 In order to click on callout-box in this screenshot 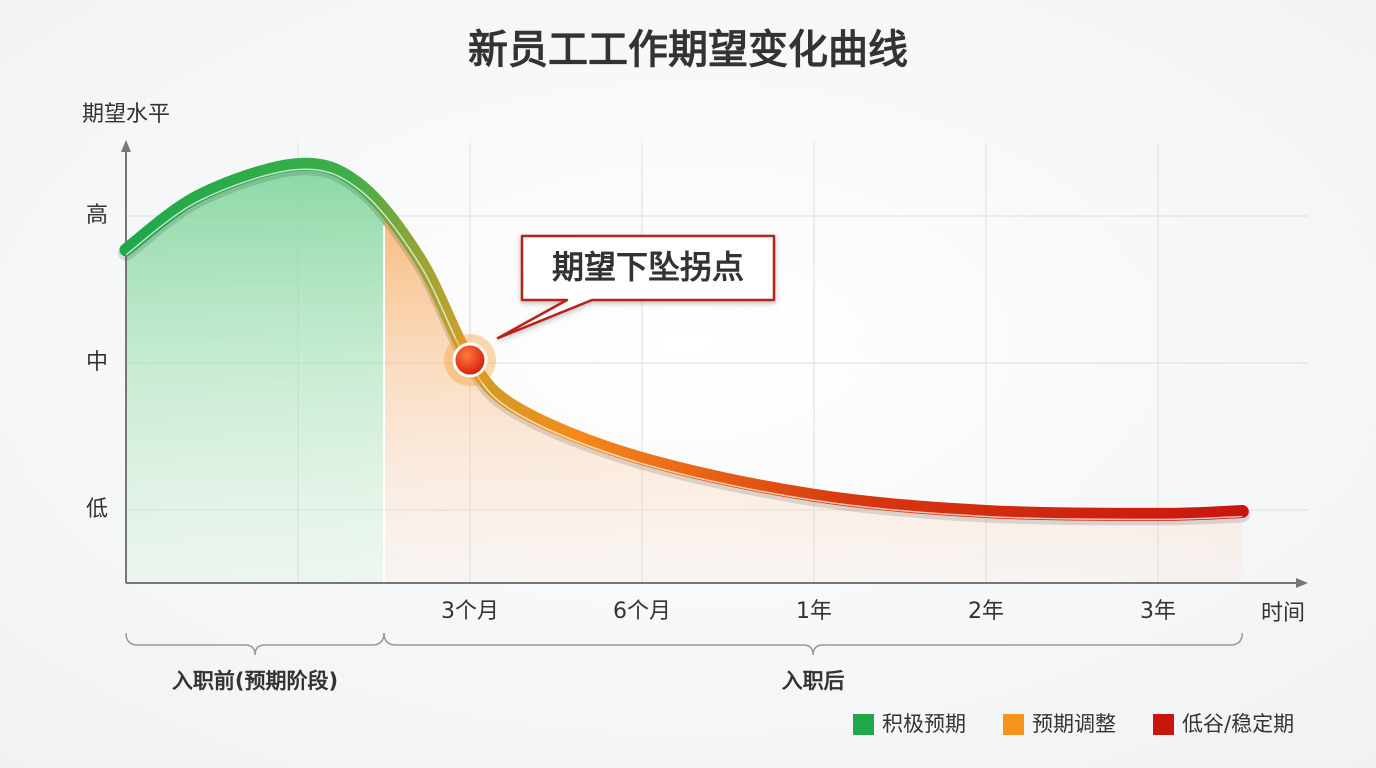, I will do `click(636, 287)`.